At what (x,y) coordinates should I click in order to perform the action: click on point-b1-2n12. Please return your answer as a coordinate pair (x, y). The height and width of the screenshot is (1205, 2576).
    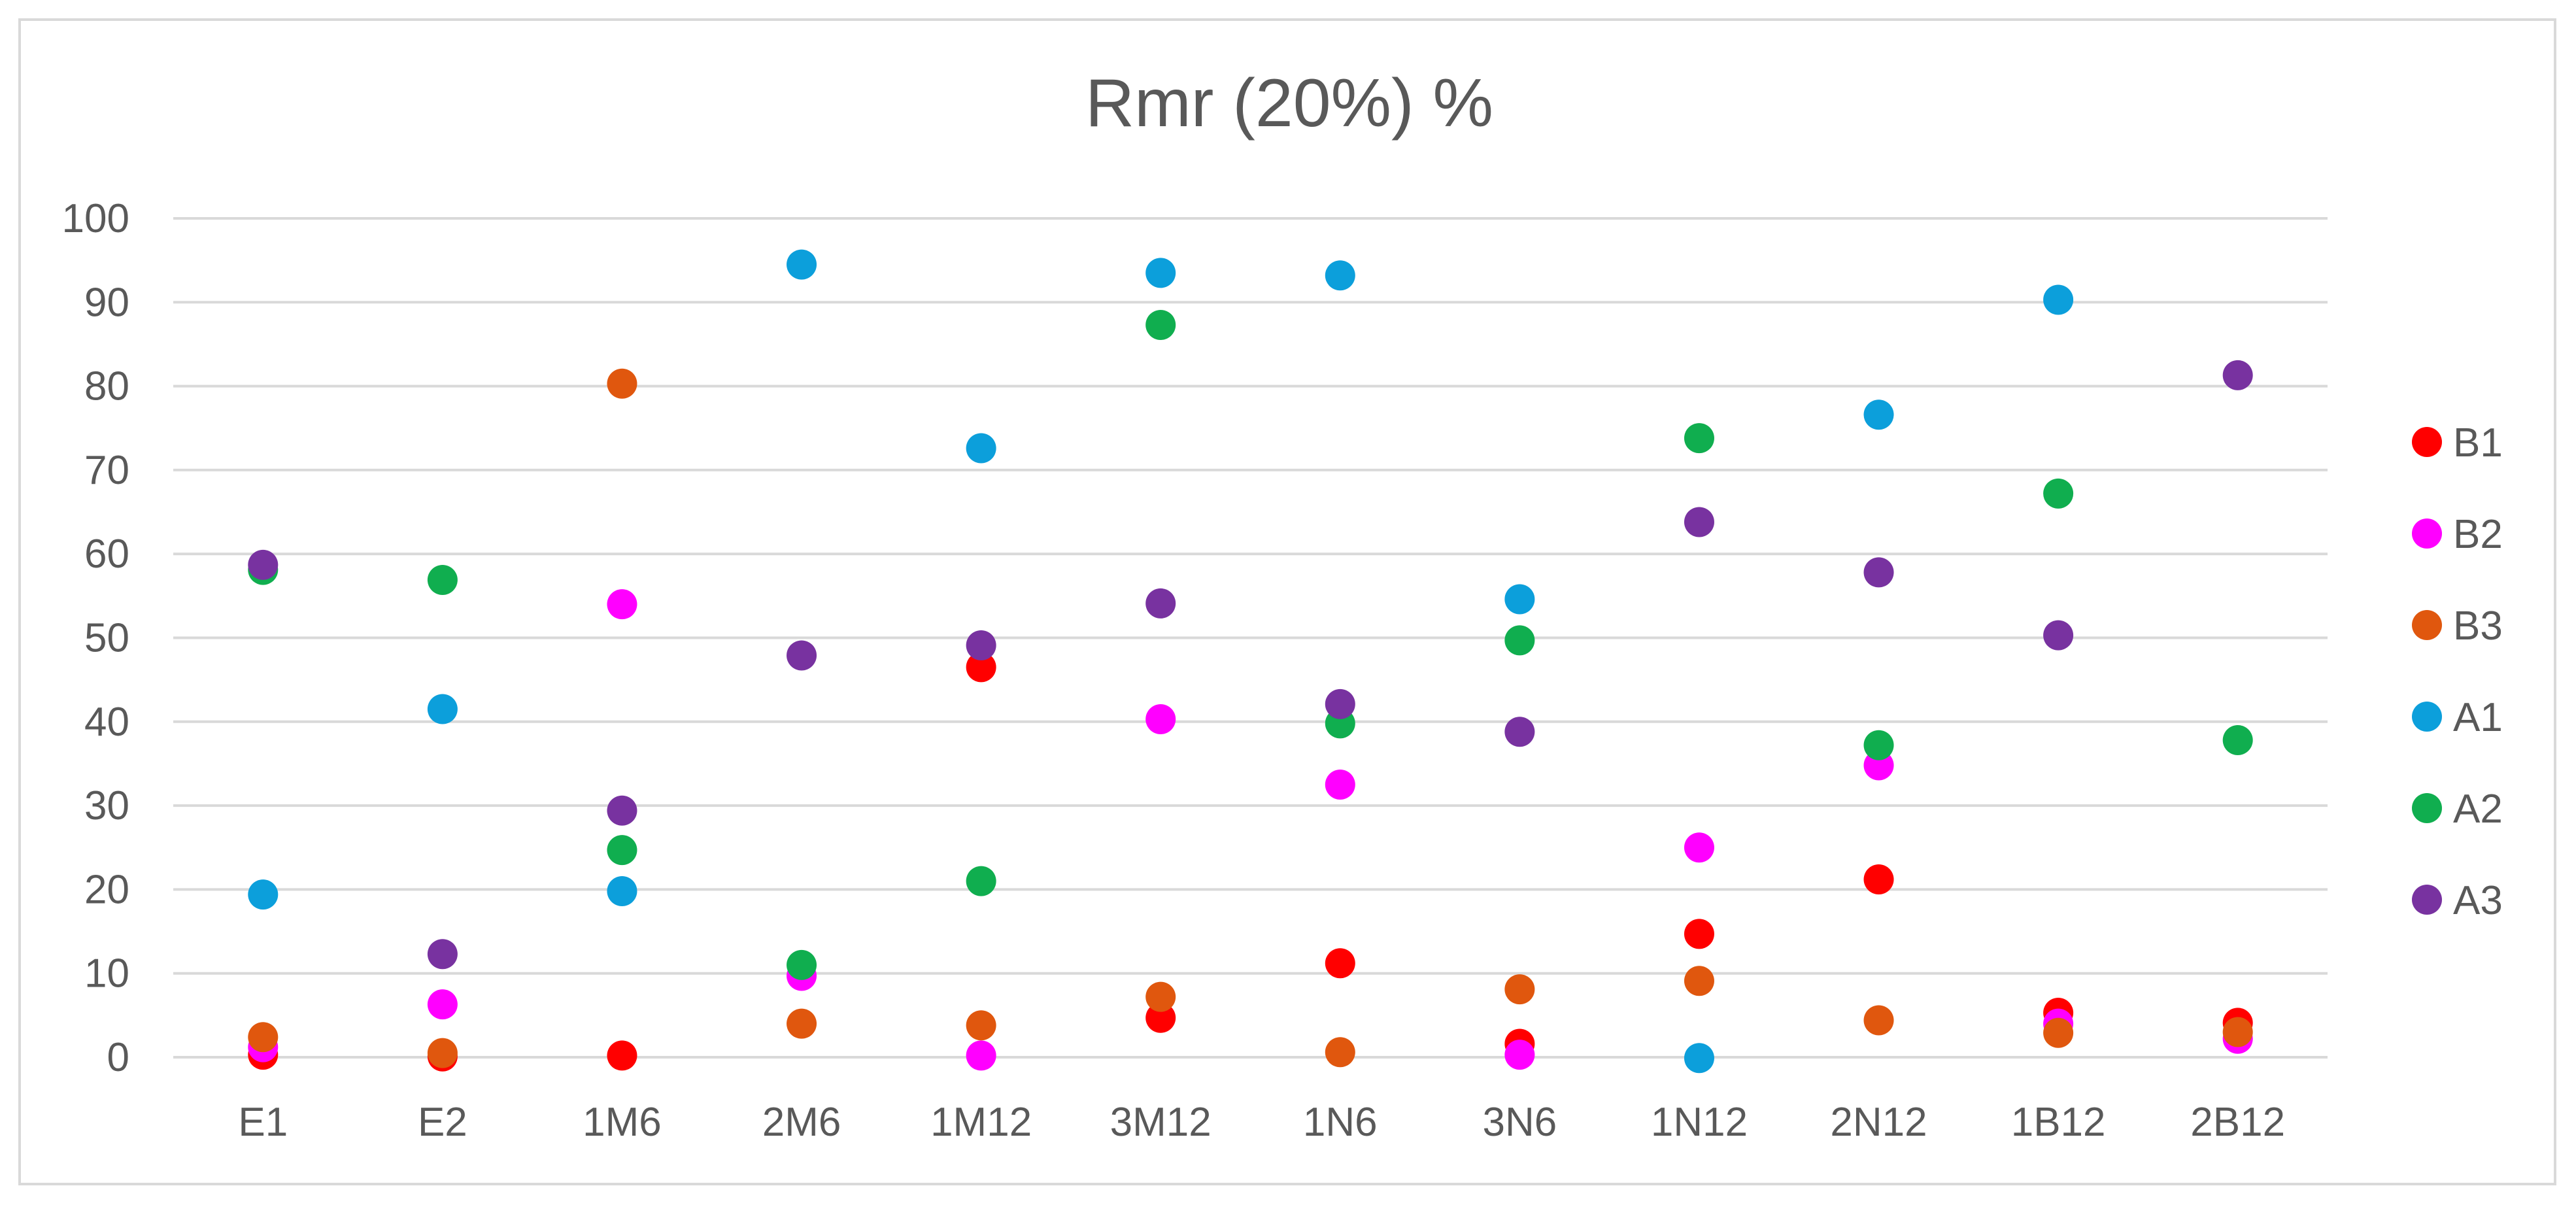
    Looking at the image, I should click on (1878, 879).